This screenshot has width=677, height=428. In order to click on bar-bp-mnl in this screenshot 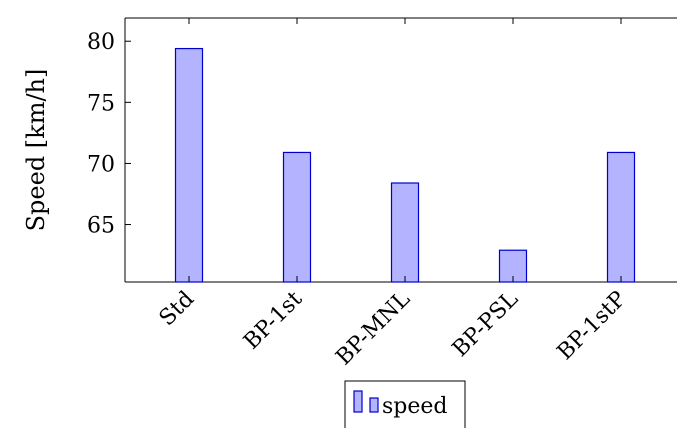, I will do `click(405, 232)`.